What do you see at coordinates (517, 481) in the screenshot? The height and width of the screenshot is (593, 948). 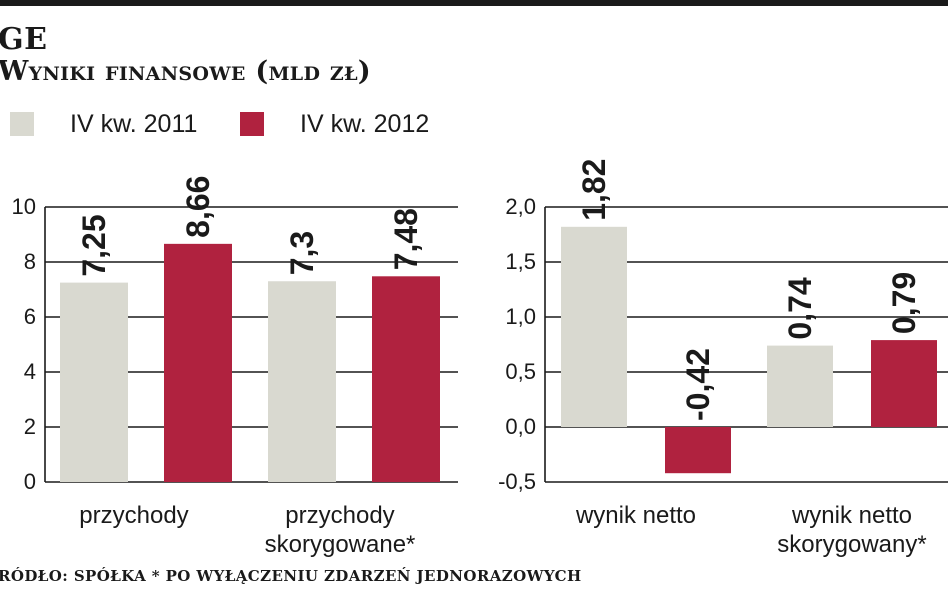 I see `y-tick-label: -0,5` at bounding box center [517, 481].